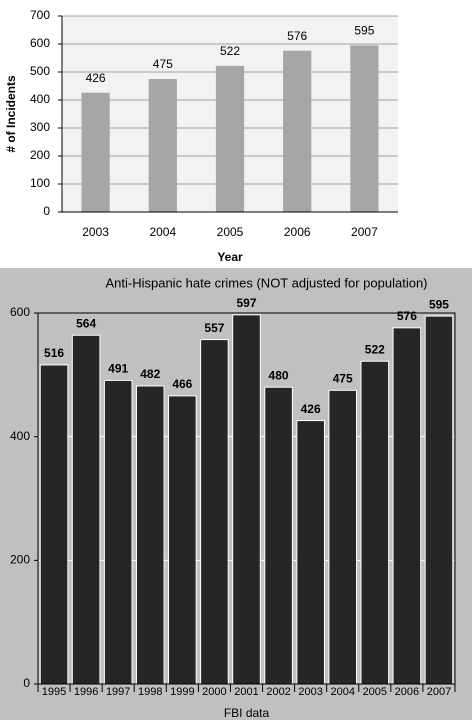 The height and width of the screenshot is (725, 472). What do you see at coordinates (54, 692) in the screenshot?
I see `x-tick-label: 1995` at bounding box center [54, 692].